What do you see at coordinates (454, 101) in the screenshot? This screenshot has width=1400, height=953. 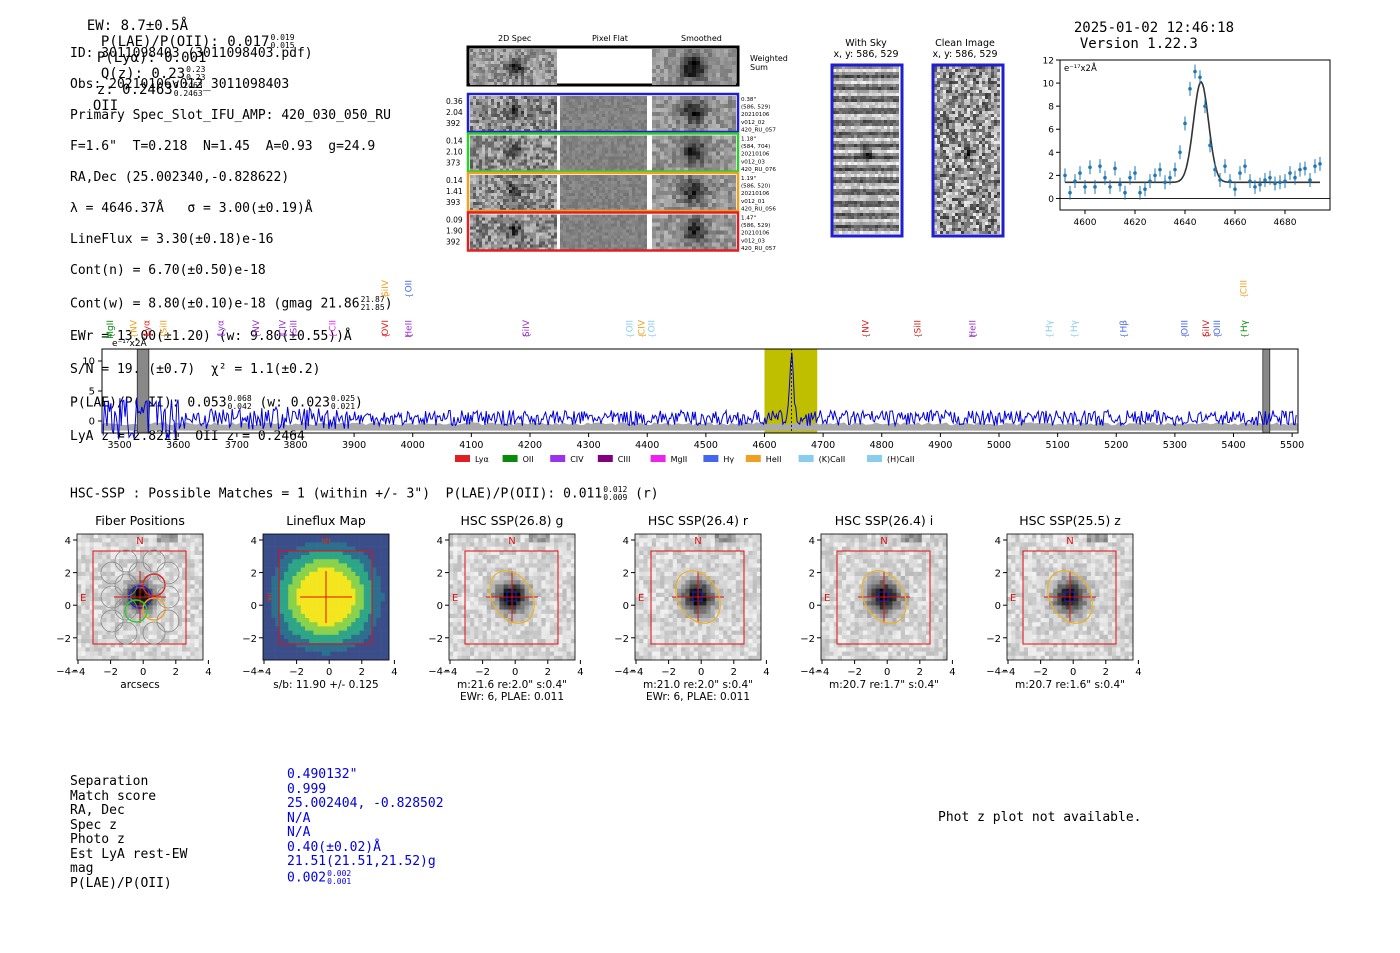 I see `row-left-value: 0.36` at bounding box center [454, 101].